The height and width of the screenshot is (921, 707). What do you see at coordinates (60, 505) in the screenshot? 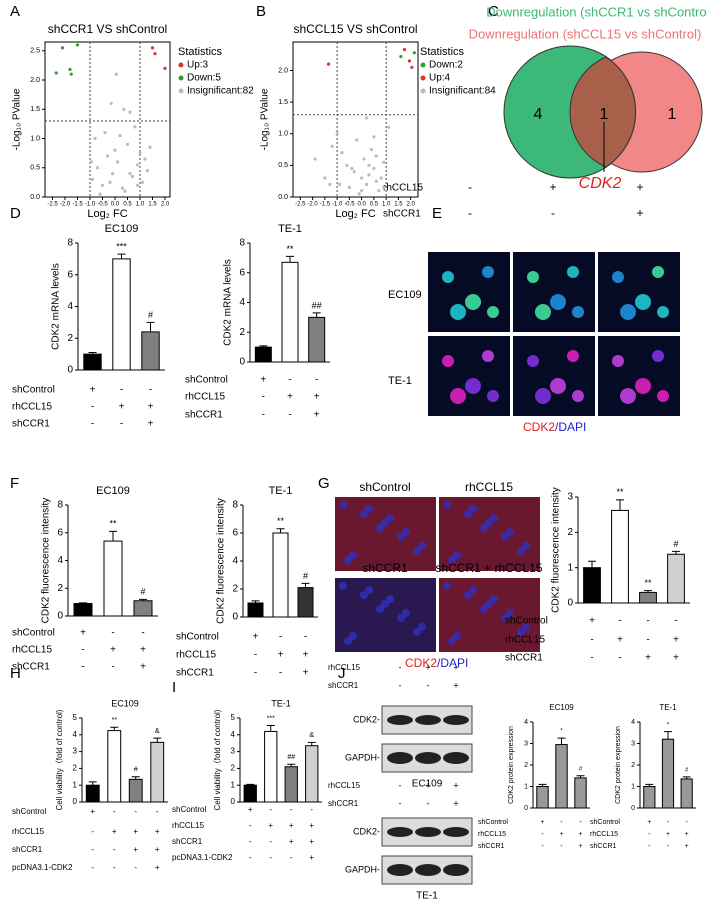
I see `y-tick-label: 8` at bounding box center [60, 505].